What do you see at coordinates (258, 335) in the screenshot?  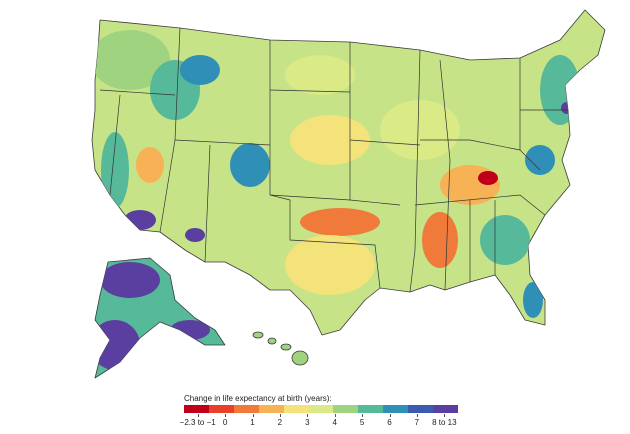 I see `hawaii-island-kauai` at bounding box center [258, 335].